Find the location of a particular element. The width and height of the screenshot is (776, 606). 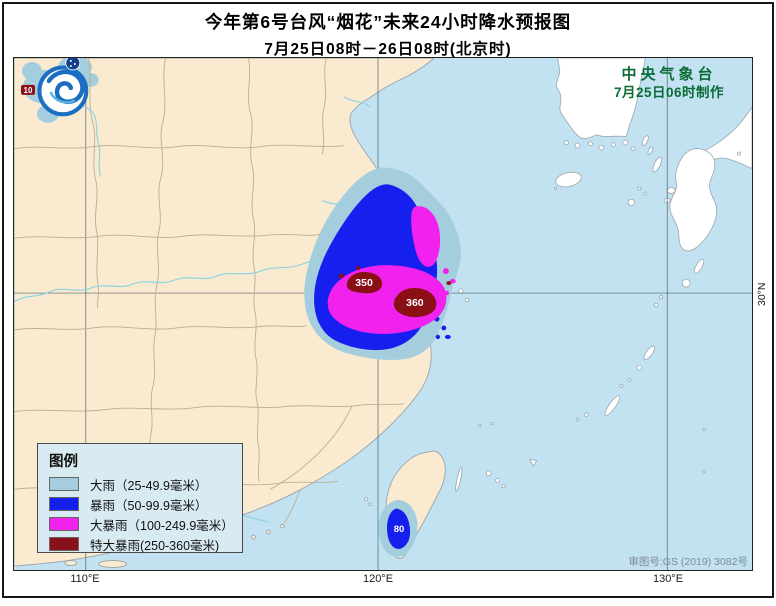

legend-swatch-extreme-rainstorm is located at coordinates (64, 544).